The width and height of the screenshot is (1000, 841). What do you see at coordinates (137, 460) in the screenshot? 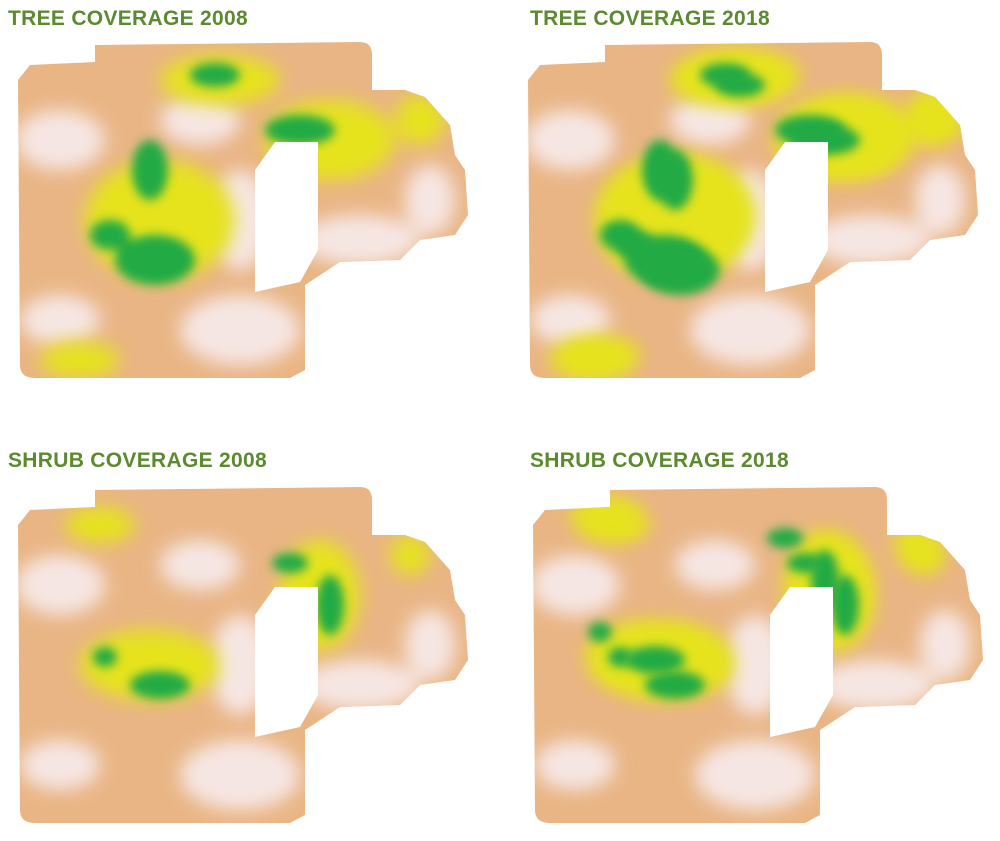
I see `panel-title: SHRUB COVERAGE 2008` at bounding box center [137, 460].